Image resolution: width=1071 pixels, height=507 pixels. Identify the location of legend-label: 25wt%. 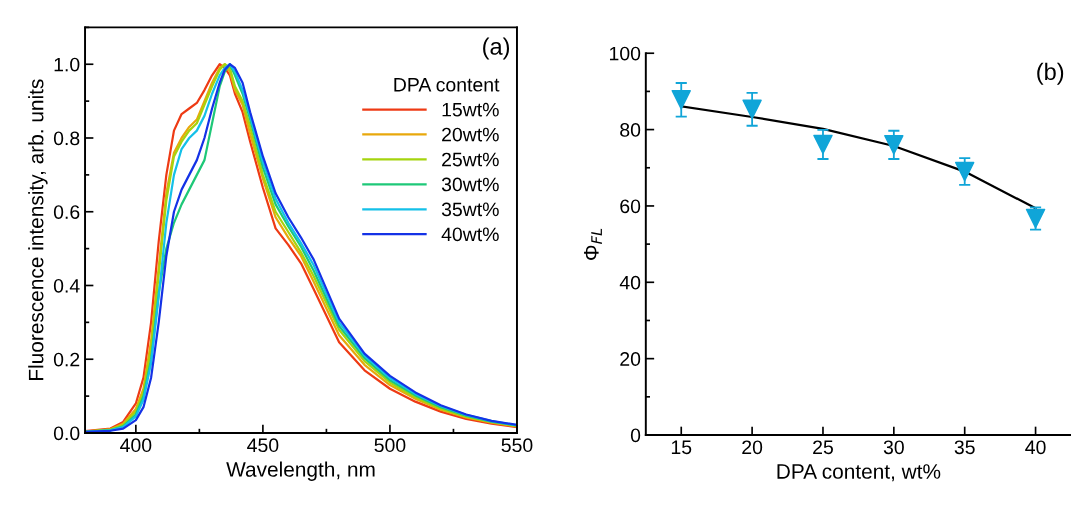
(470, 159).